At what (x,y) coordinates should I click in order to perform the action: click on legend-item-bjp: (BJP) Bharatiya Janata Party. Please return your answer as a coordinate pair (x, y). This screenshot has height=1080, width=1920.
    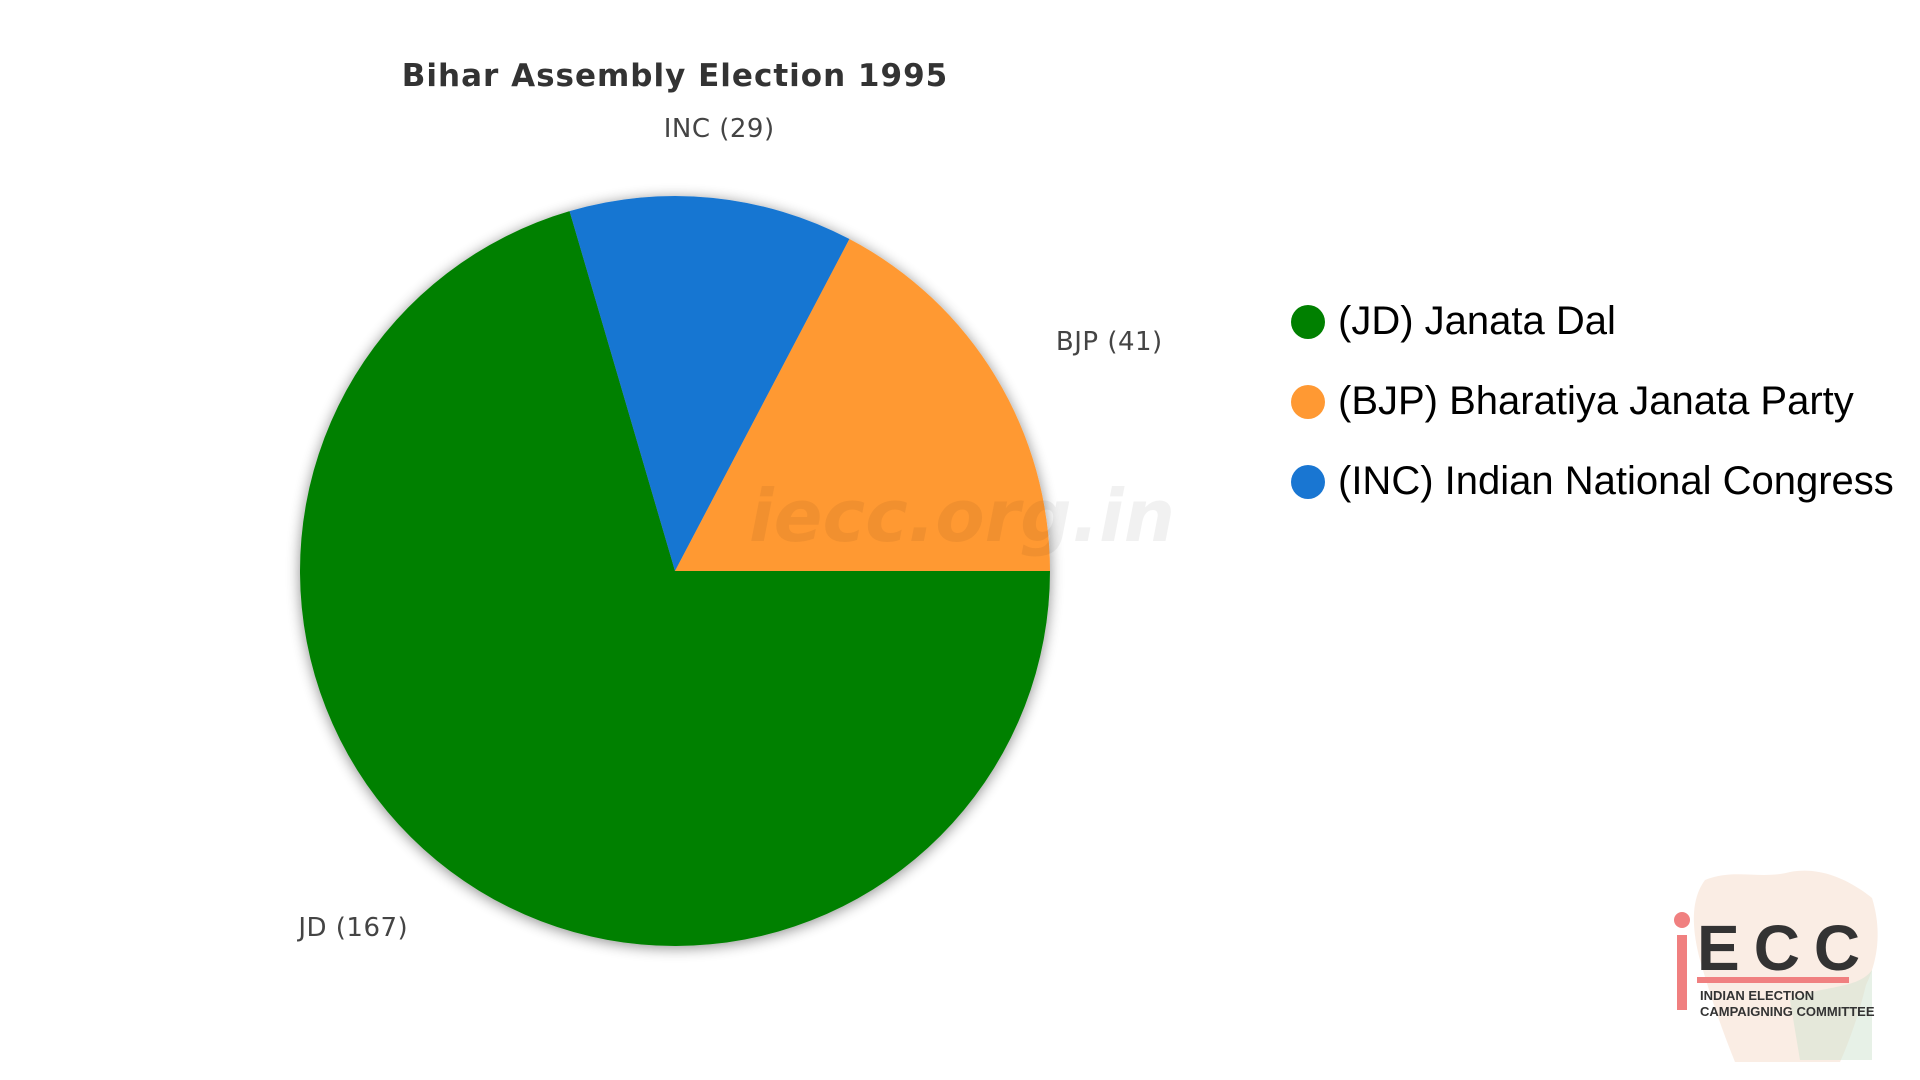
    Looking at the image, I should click on (1572, 401).